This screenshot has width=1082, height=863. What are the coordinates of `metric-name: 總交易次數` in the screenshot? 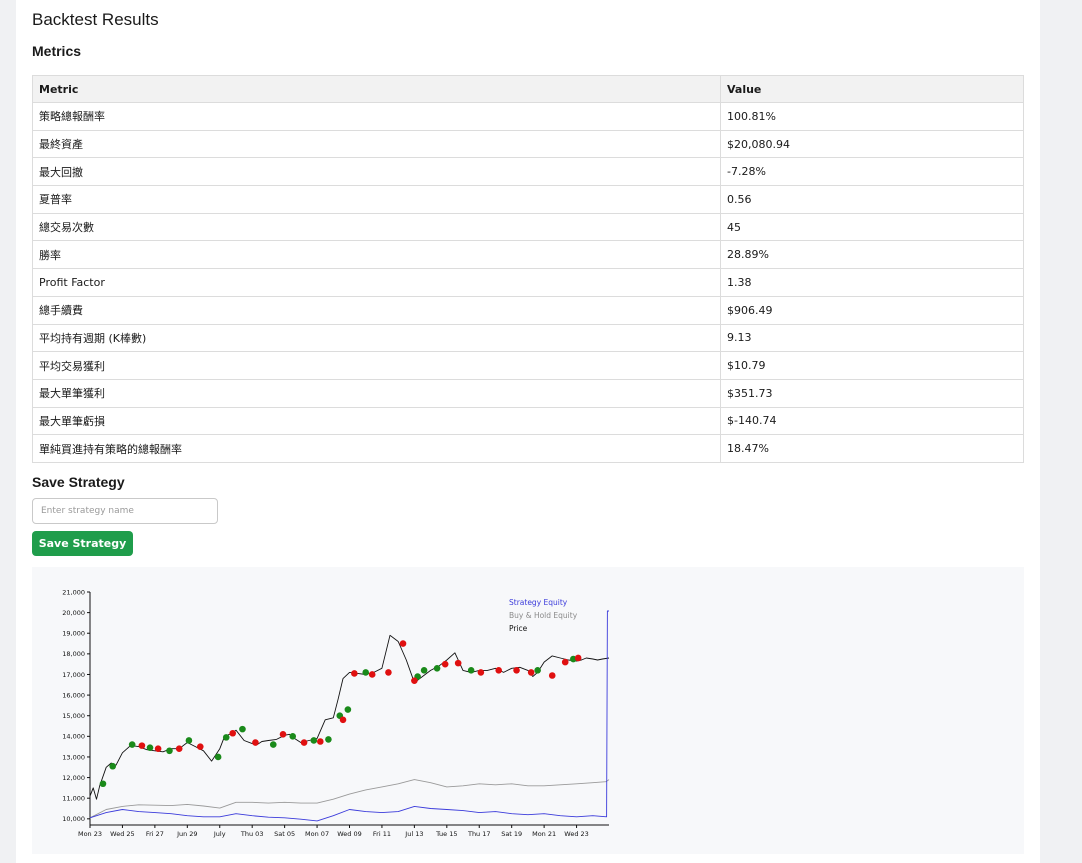 It's located at (376, 227).